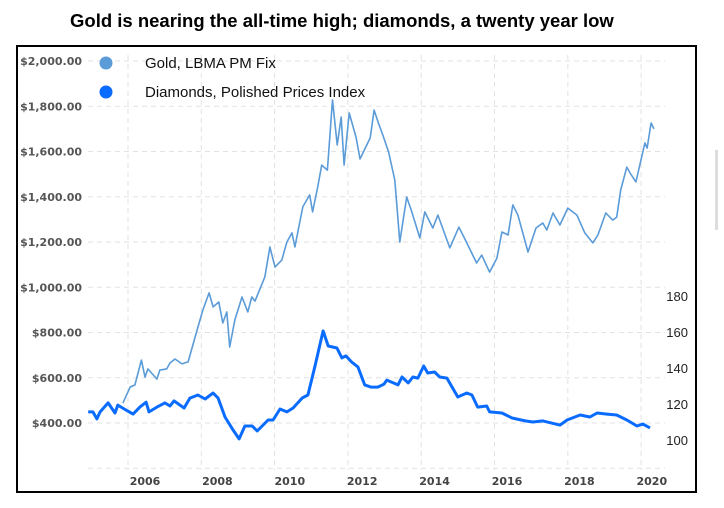  What do you see at coordinates (255, 92) in the screenshot?
I see `legend-label-diamonds: Diamonds, Polished Prices Index` at bounding box center [255, 92].